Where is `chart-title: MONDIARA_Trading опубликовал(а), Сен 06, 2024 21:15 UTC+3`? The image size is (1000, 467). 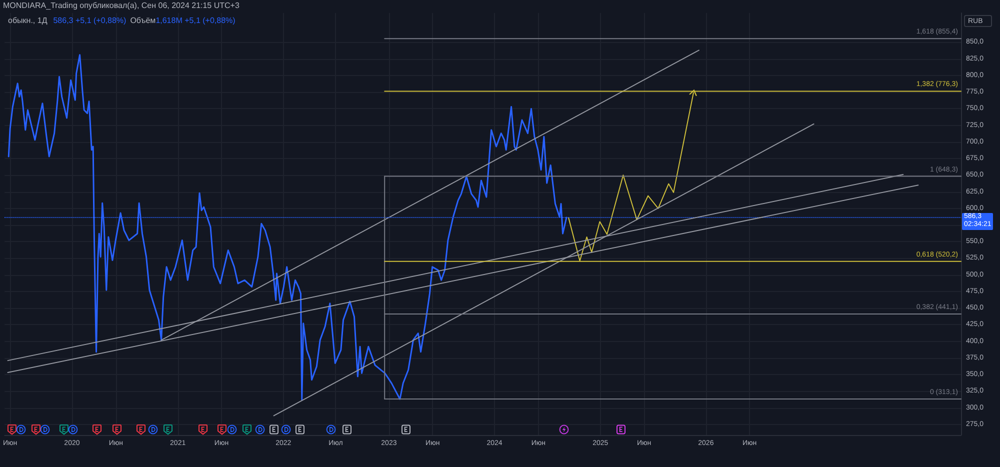 chart-title: MONDIARA_Trading опубликовал(а), Сен 06, 2024 21:15 UTC+3 is located at coordinates (121, 6).